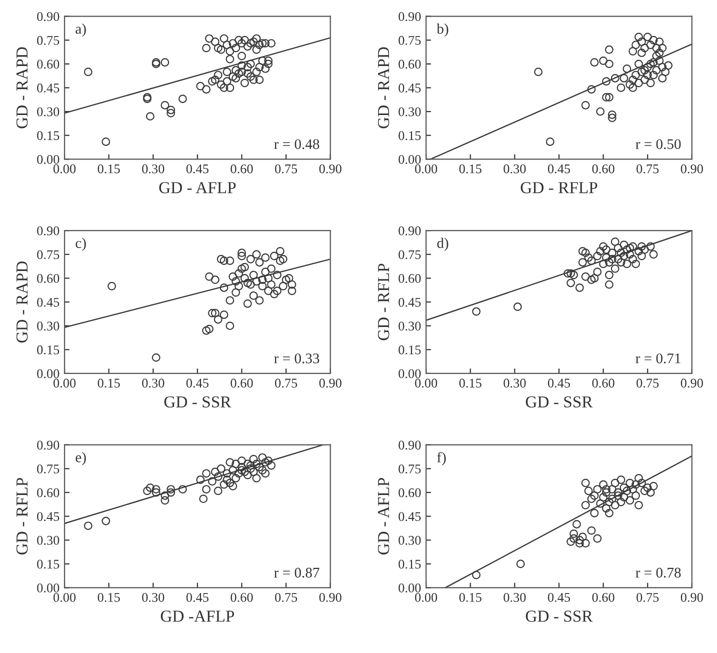 This screenshot has height=653, width=717. Describe the element at coordinates (81, 459) in the screenshot. I see `annotation: e)` at that location.